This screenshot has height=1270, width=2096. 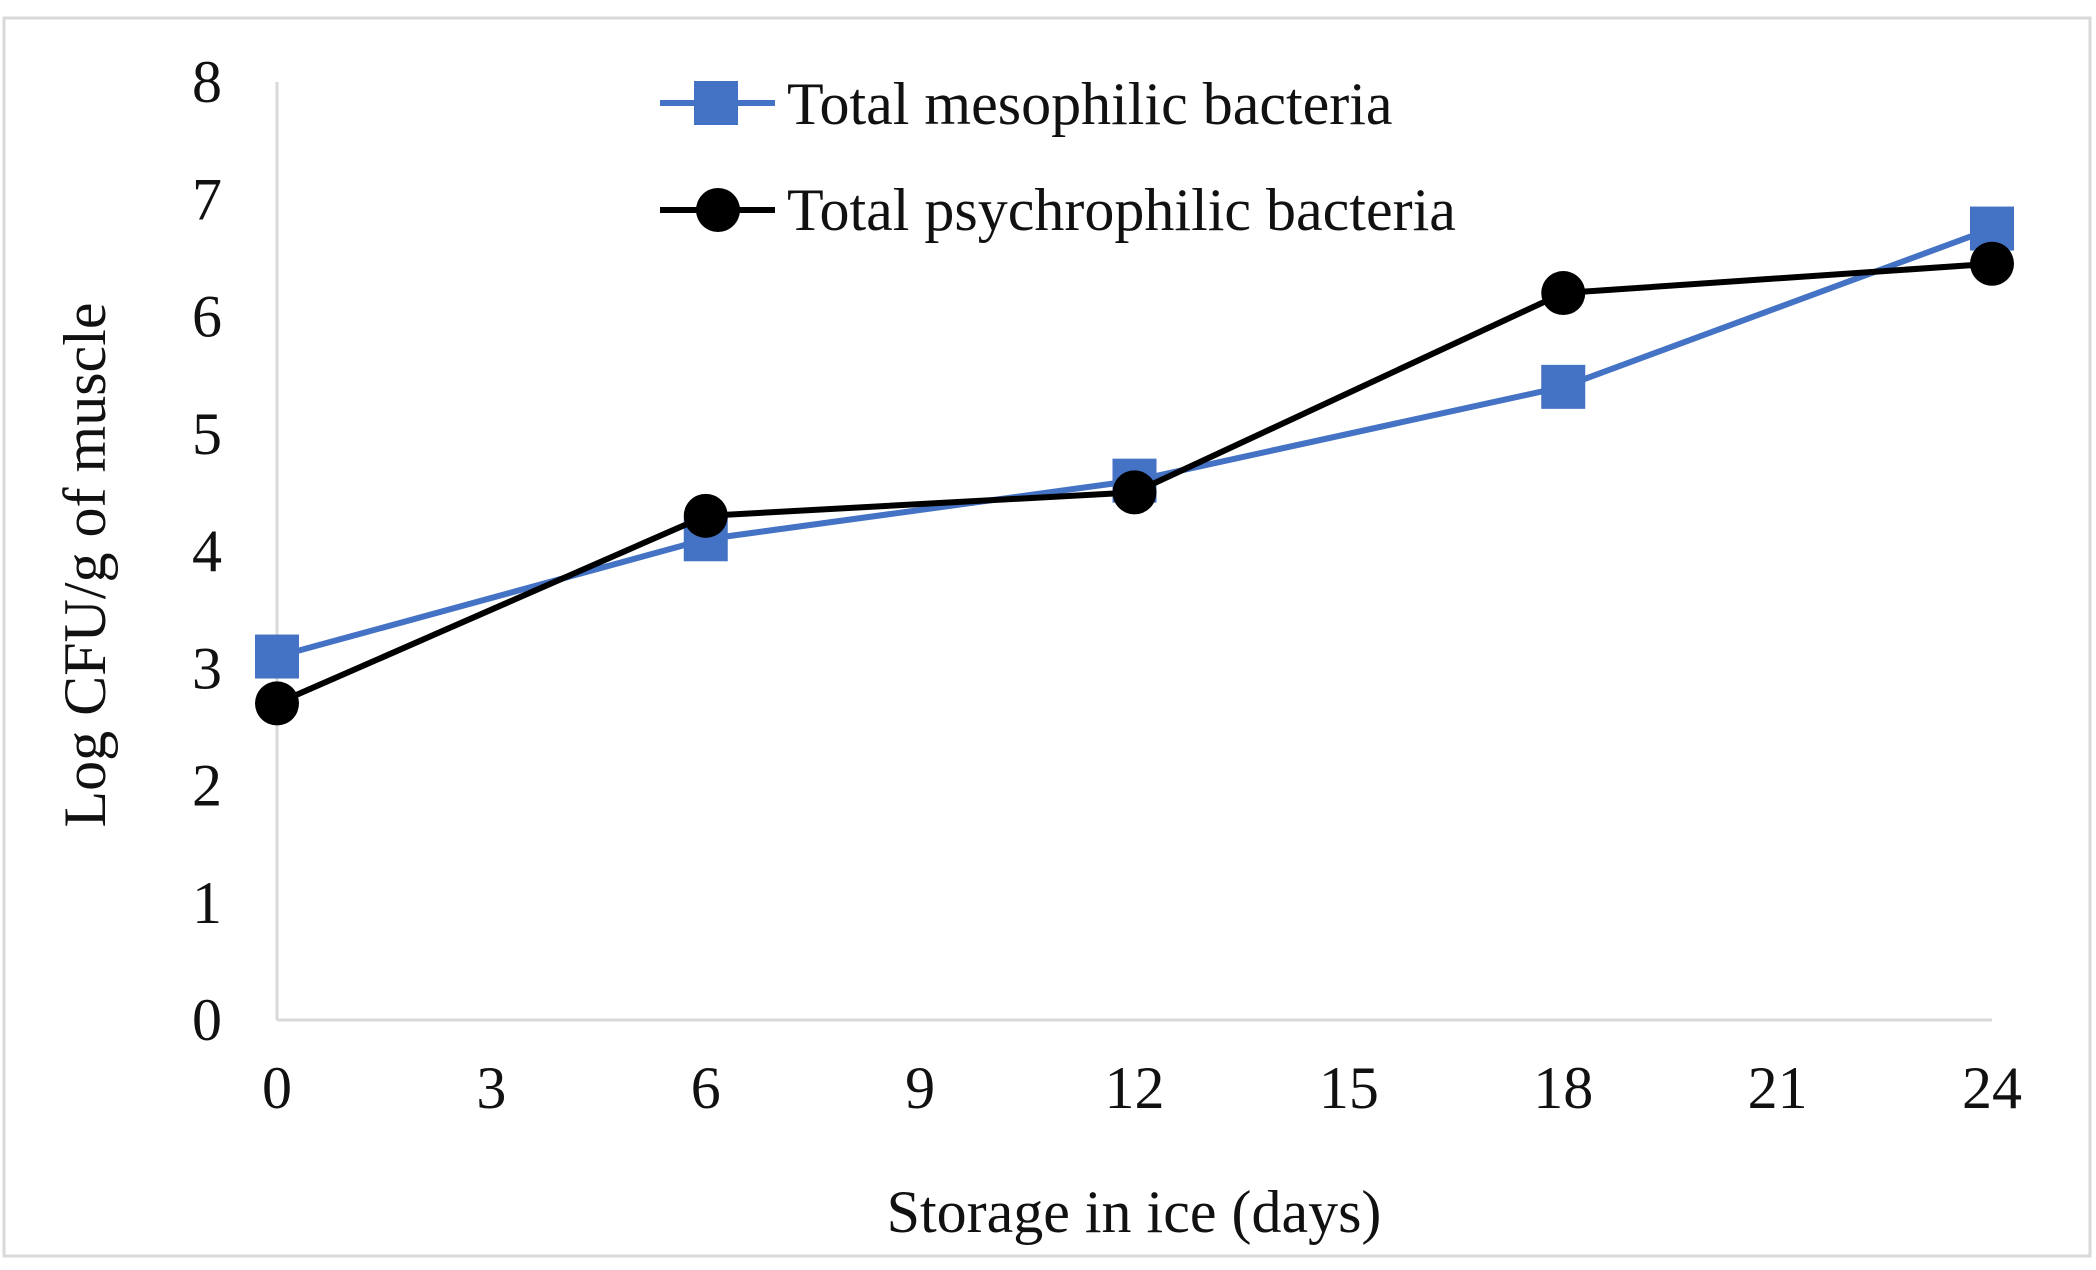 What do you see at coordinates (207, 82) in the screenshot?
I see `y-tick-label: 8` at bounding box center [207, 82].